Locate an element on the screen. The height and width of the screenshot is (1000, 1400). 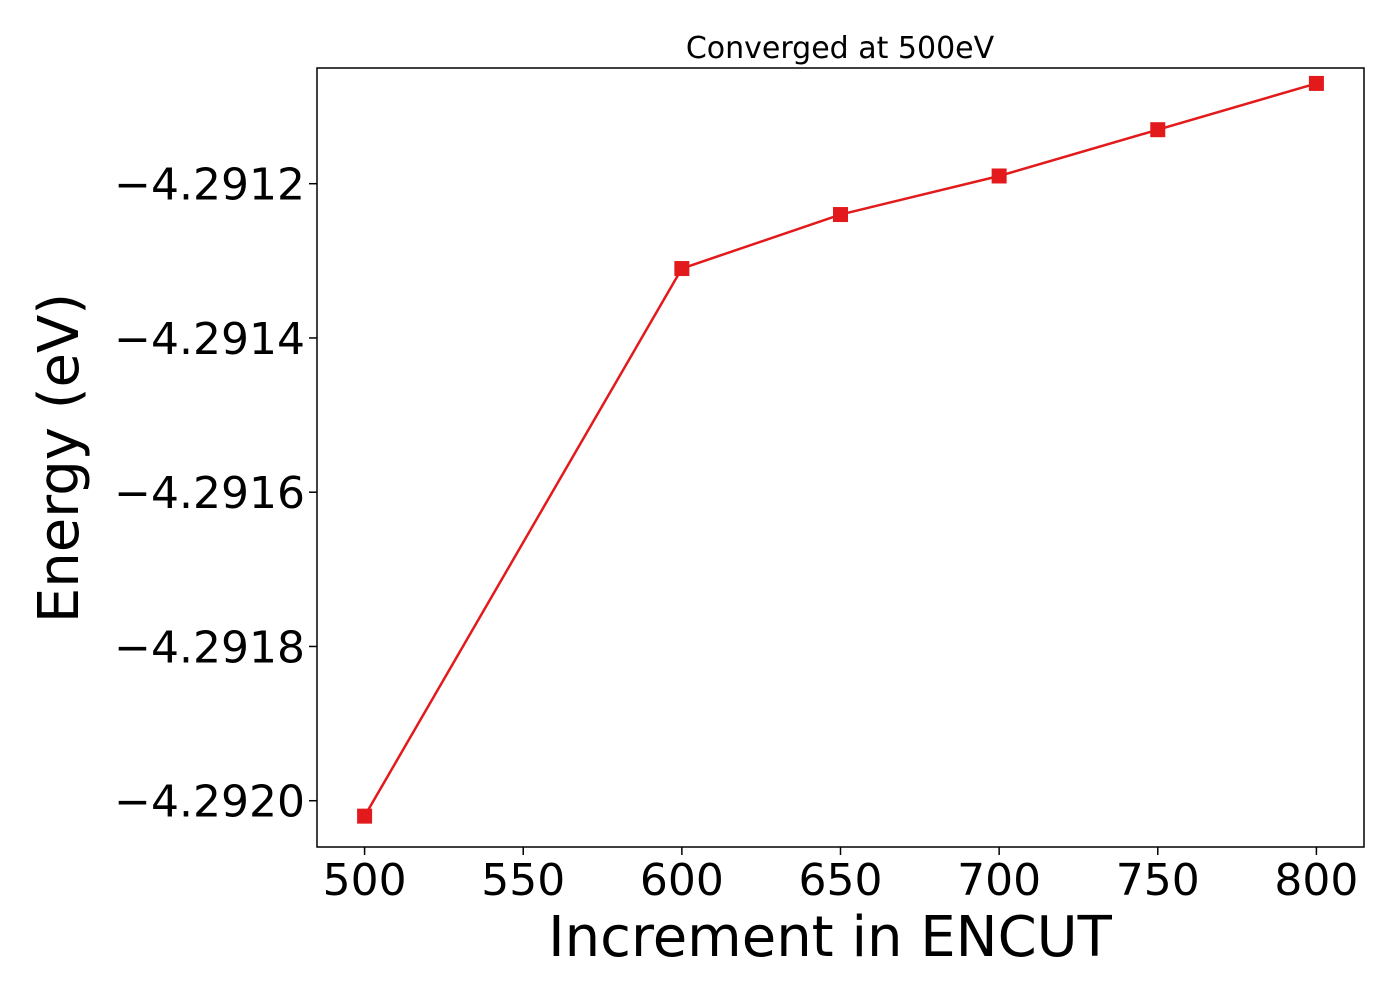
x-axis-label: Increment in ENCUT is located at coordinates (830, 937).